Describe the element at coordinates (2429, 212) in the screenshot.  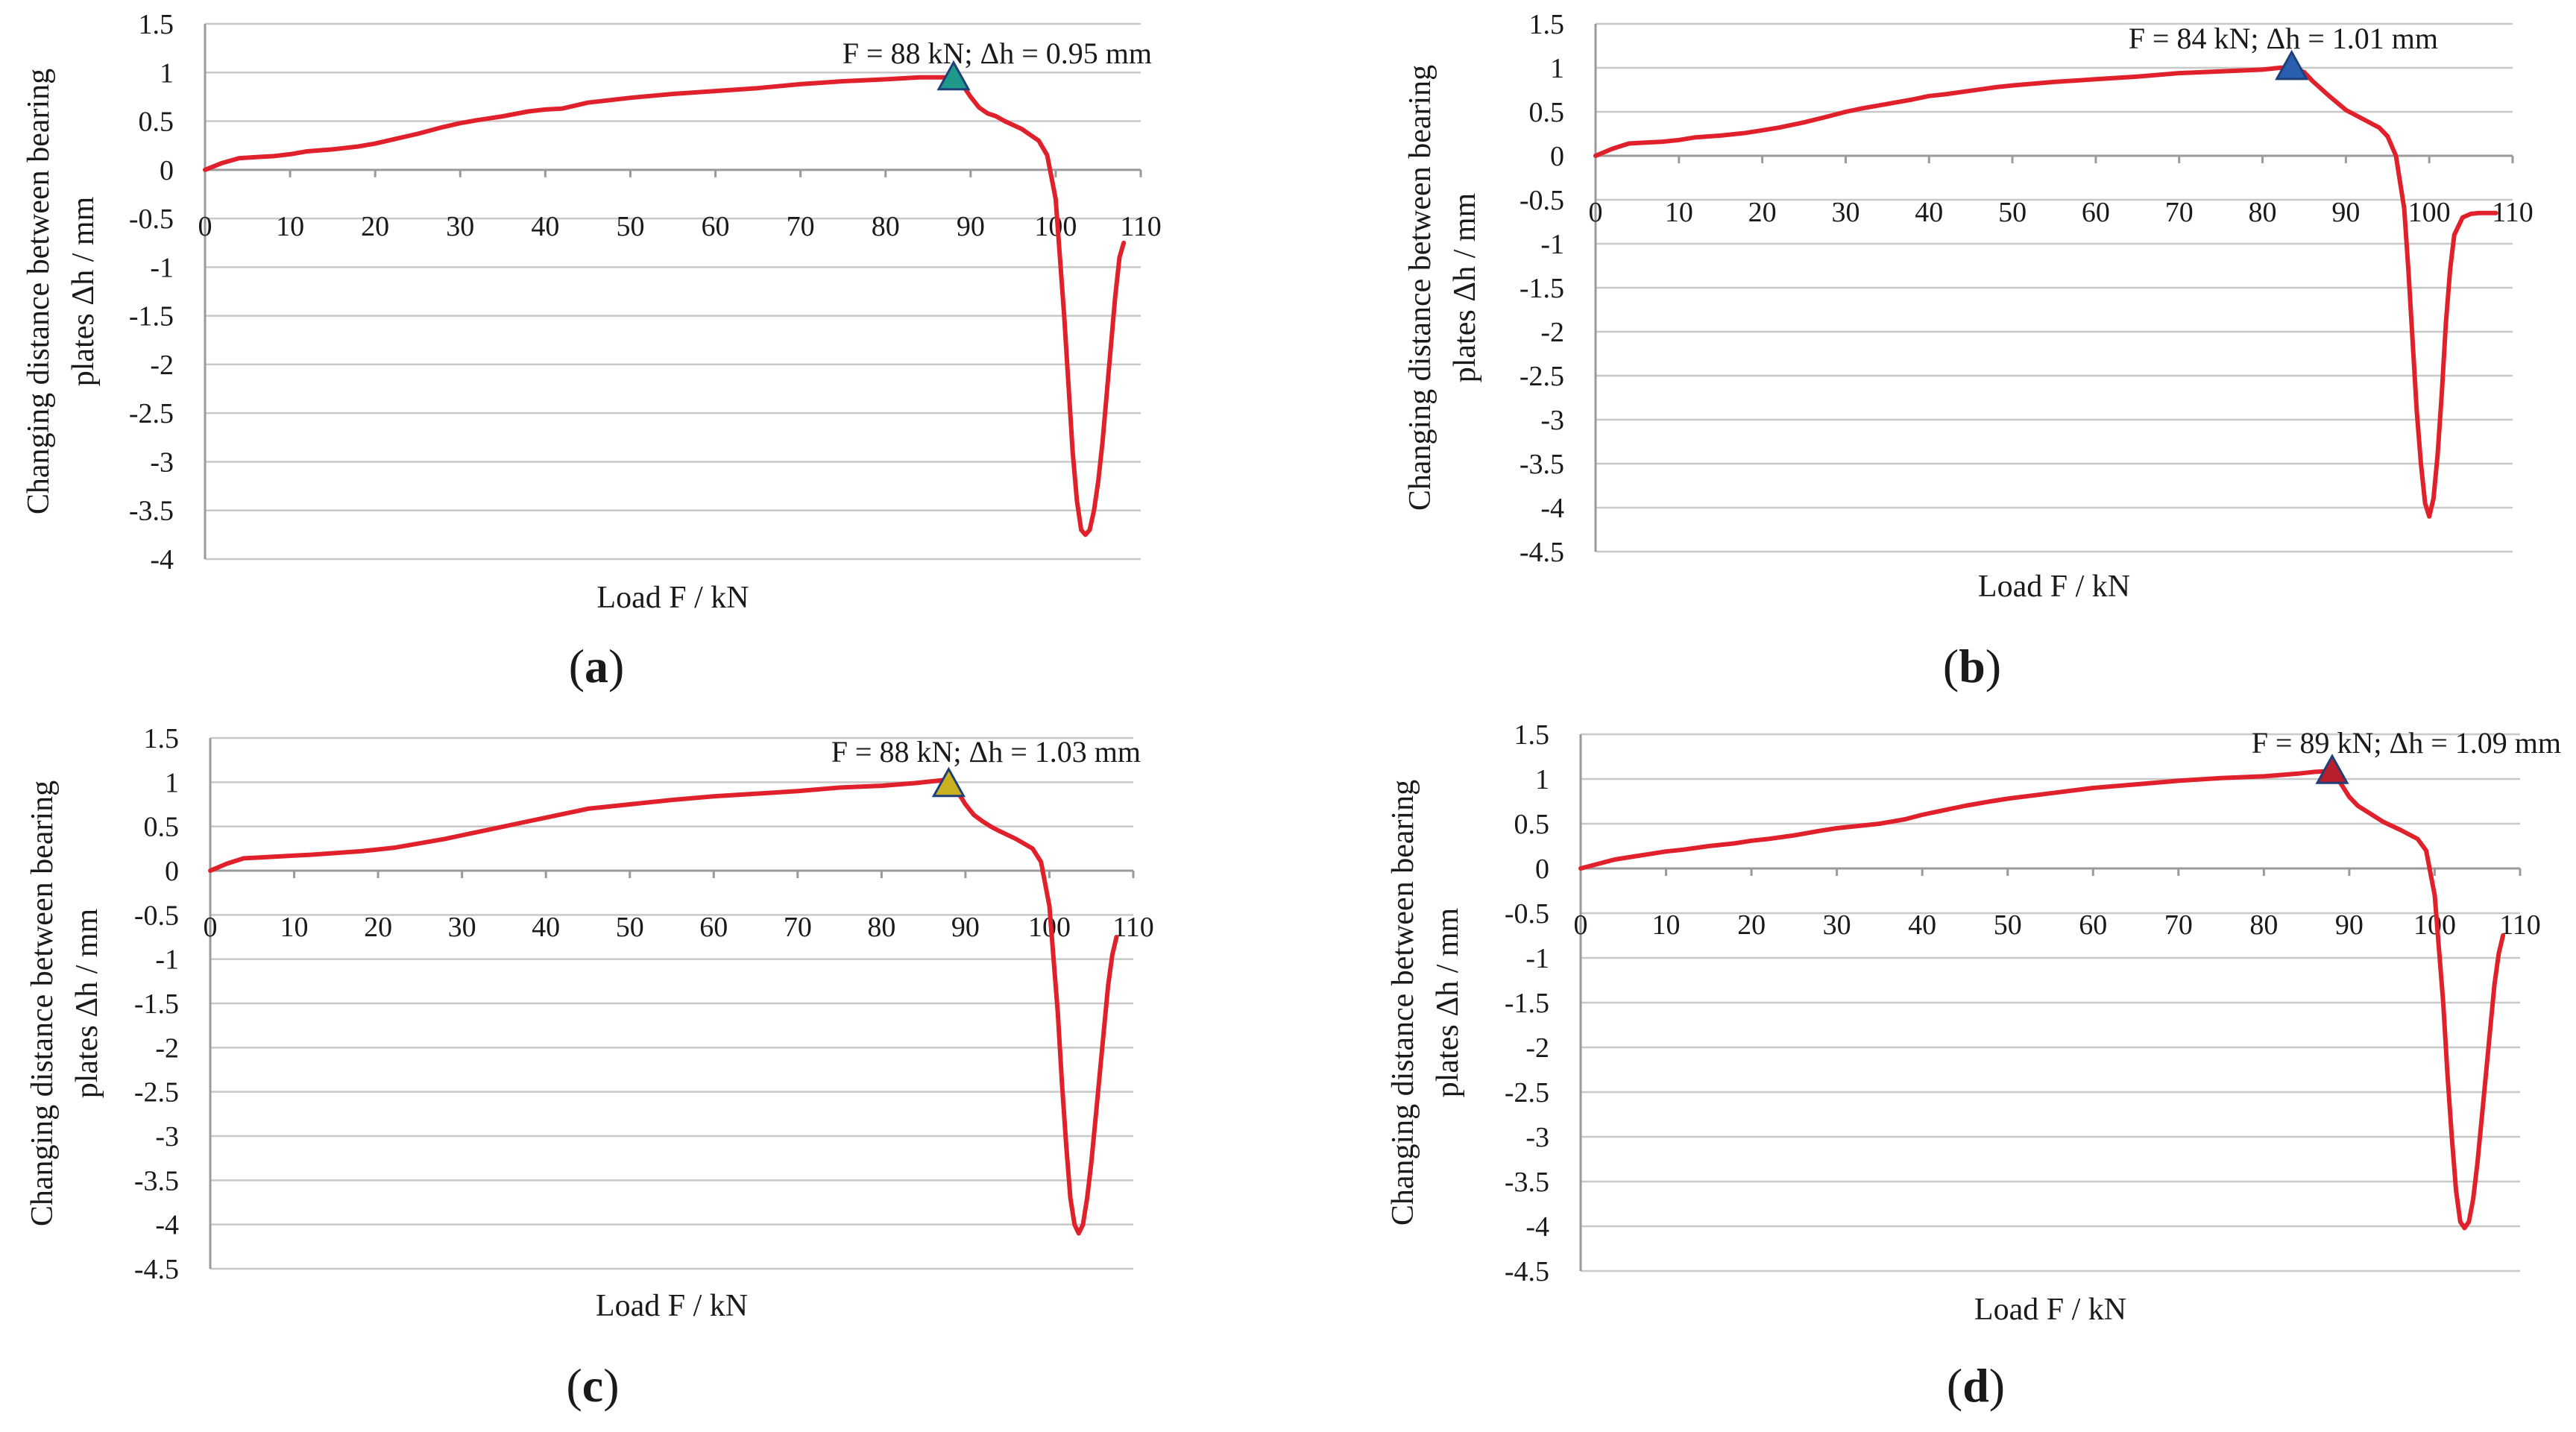
I see `x-tick-label: 100` at that location.